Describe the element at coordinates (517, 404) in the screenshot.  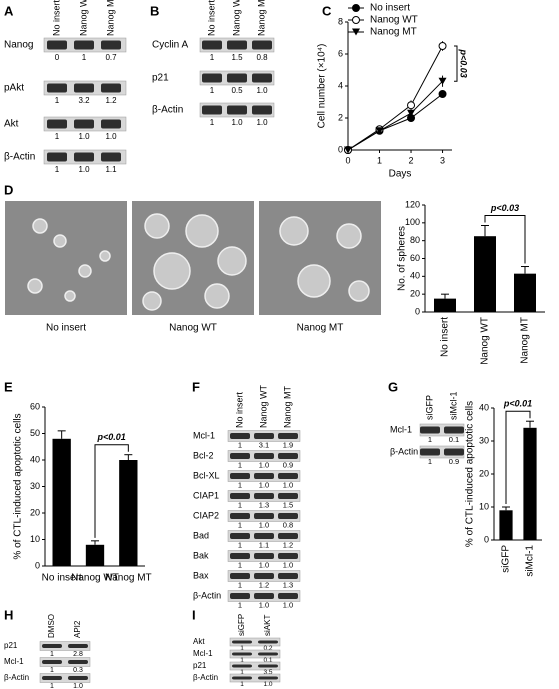
I see `annotation: p<0.01` at that location.